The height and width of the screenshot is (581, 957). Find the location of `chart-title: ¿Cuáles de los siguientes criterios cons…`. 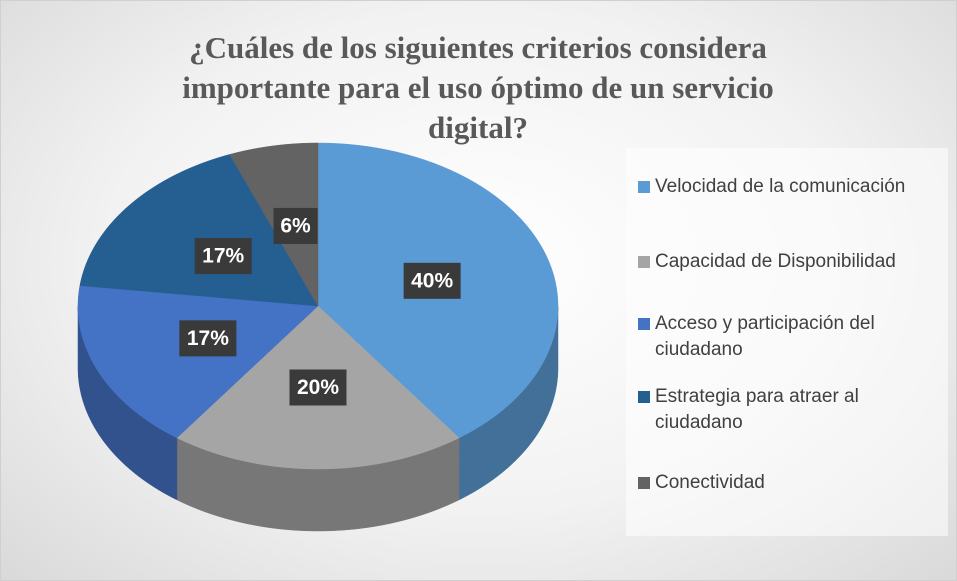

chart-title: ¿Cuáles de los siguientes criterios cons… is located at coordinates (478, 87).